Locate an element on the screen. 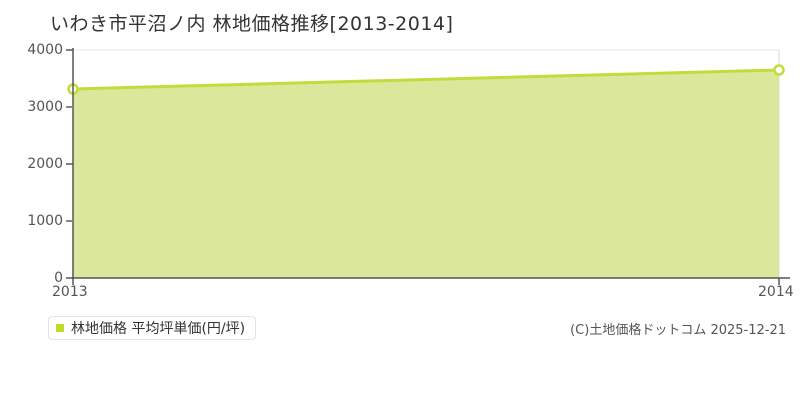  legend-swatch-icon is located at coordinates (60, 328).